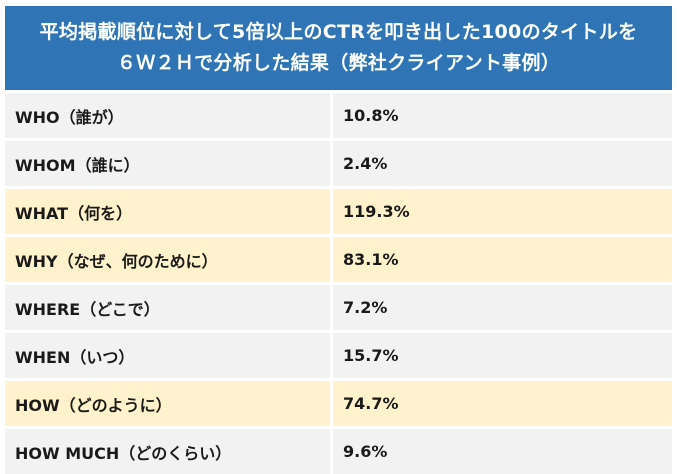 This screenshot has height=474, width=677. I want to click on table-row-highlighted: HOW（どのように） 74.7%, so click(338, 403).